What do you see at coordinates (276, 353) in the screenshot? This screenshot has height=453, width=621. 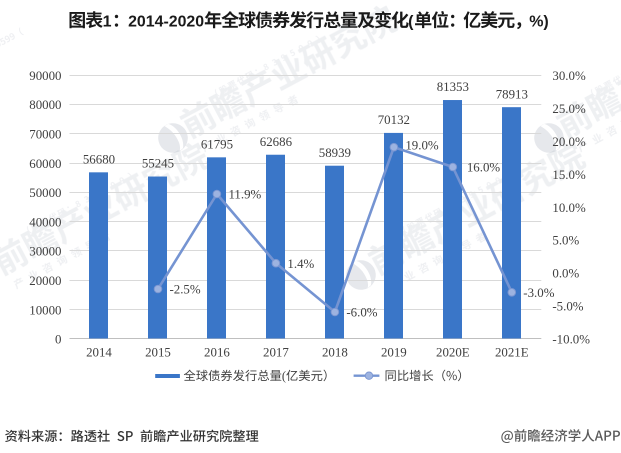 I see `svg-text: 2017` at bounding box center [276, 353].